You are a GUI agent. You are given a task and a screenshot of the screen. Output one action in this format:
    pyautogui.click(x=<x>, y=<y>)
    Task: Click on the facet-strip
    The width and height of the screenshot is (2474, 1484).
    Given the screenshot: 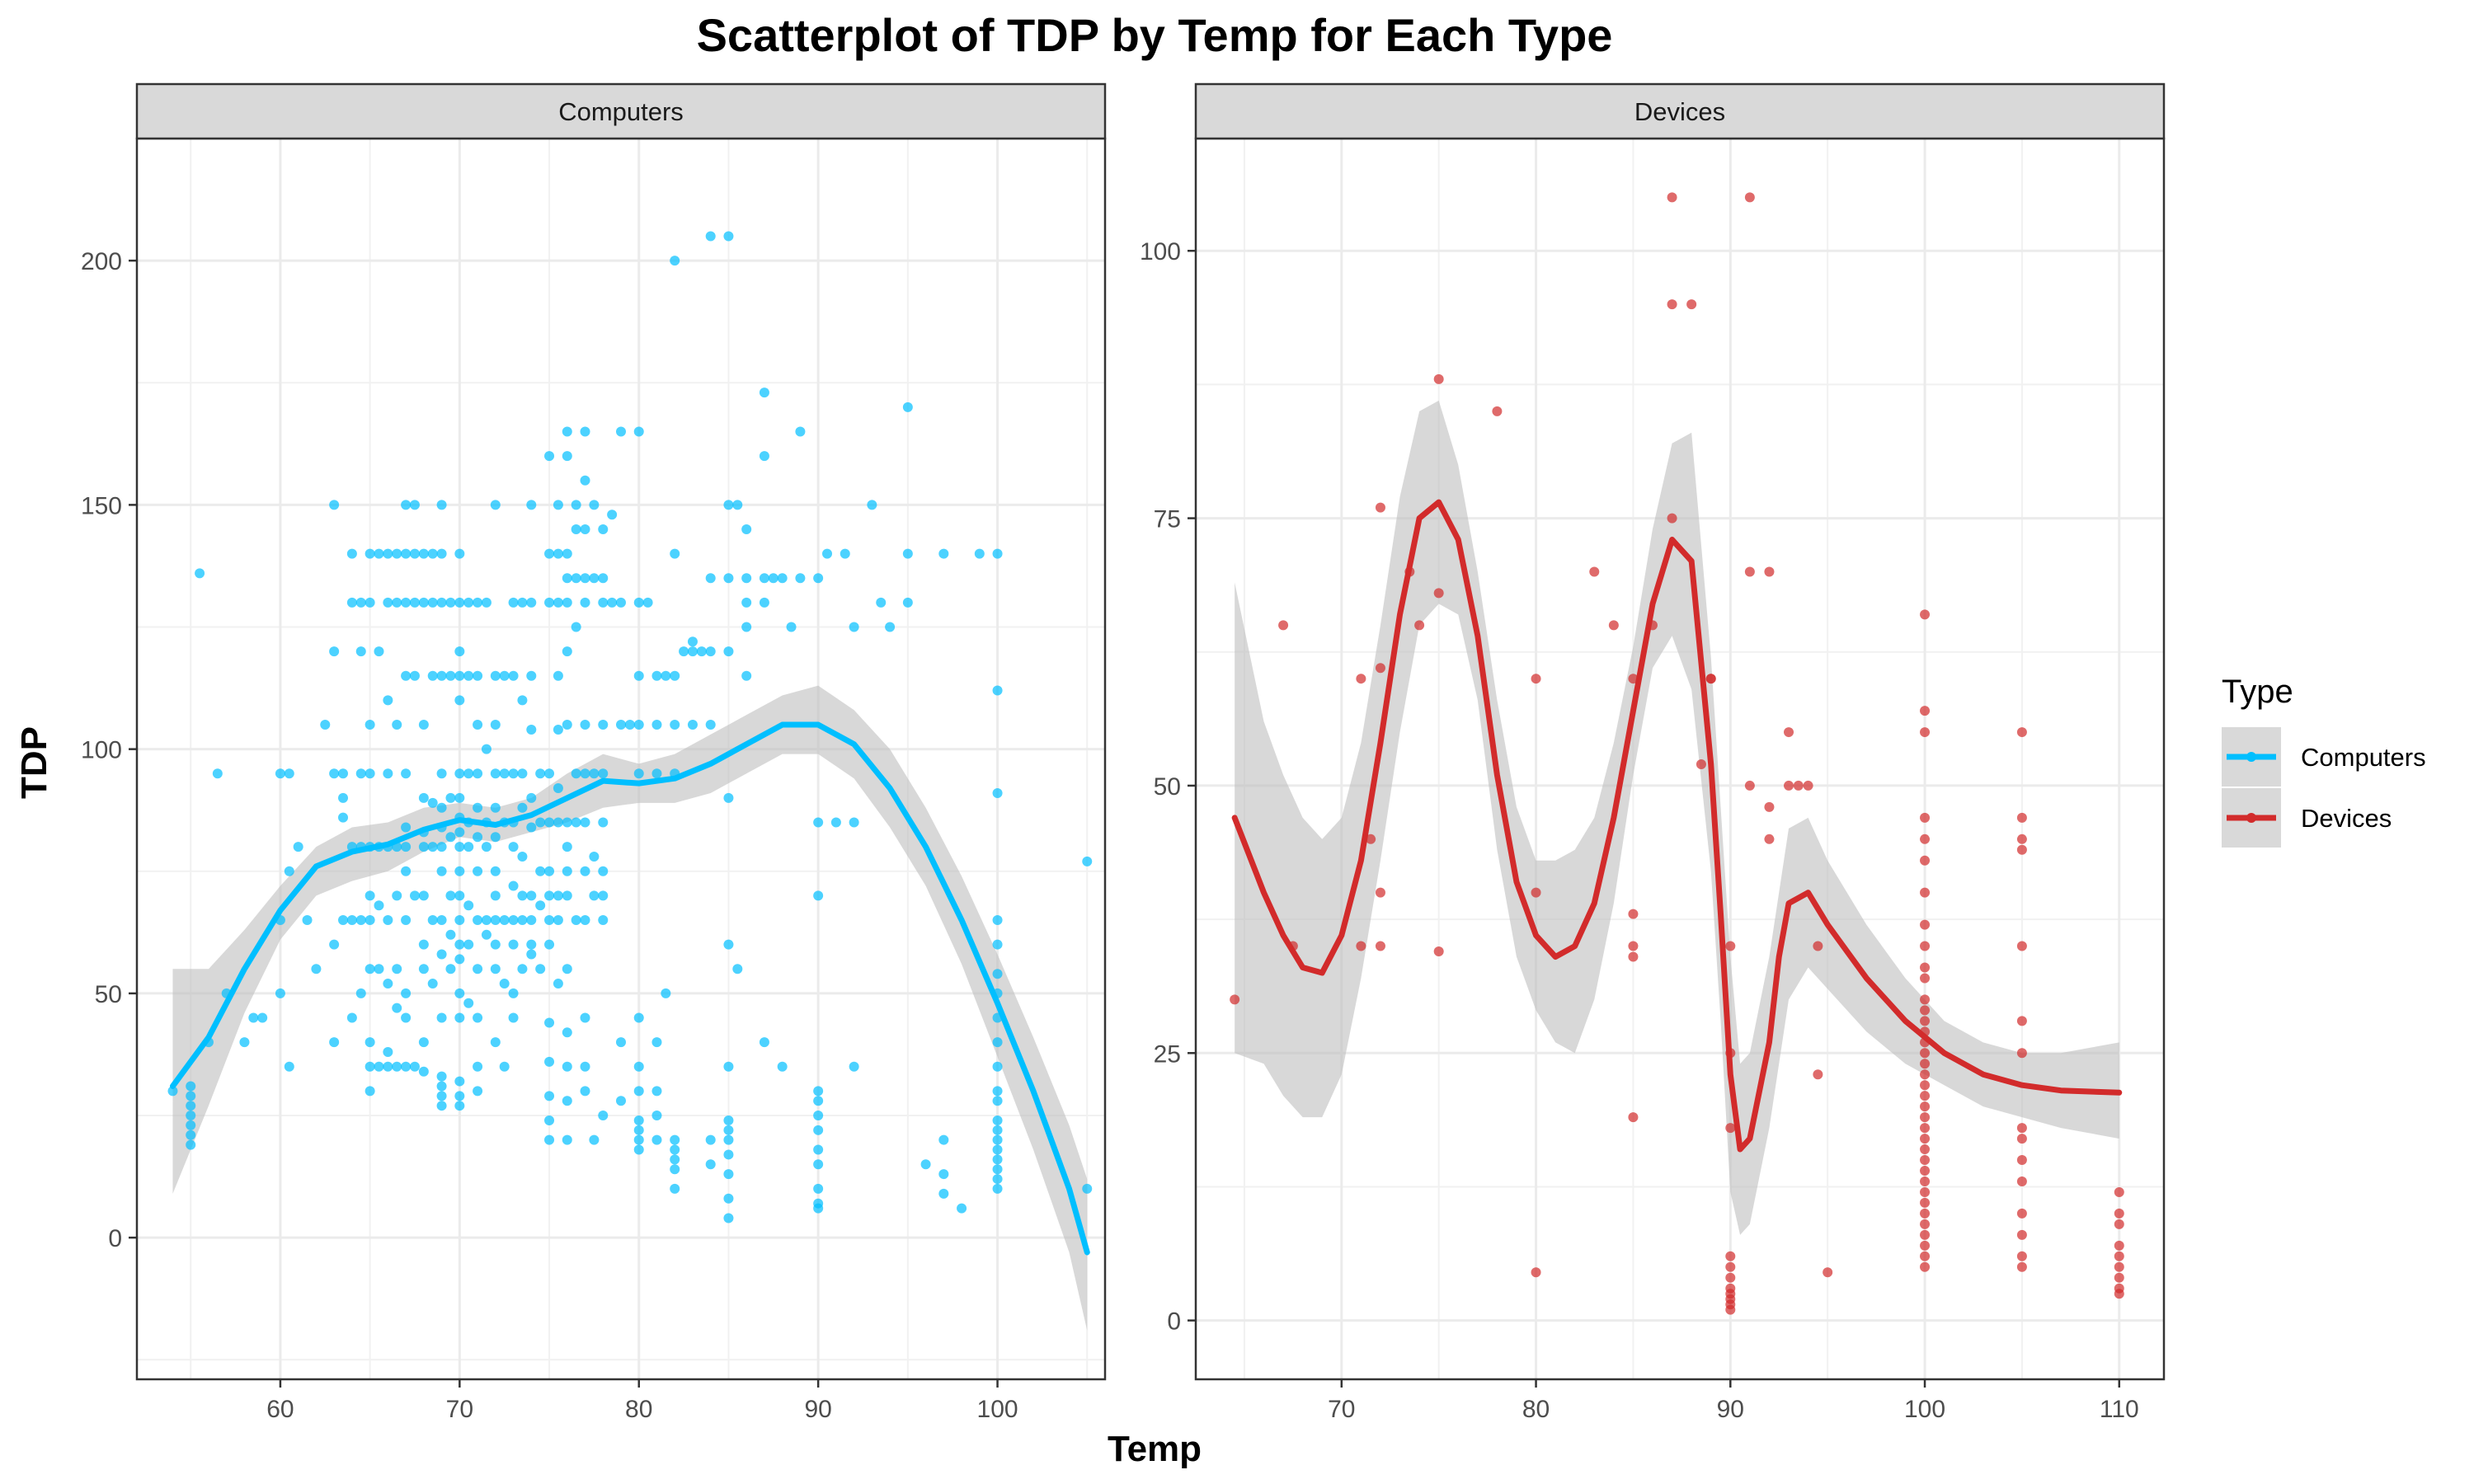 What is the action you would take?
    pyautogui.click(x=1680, y=111)
    